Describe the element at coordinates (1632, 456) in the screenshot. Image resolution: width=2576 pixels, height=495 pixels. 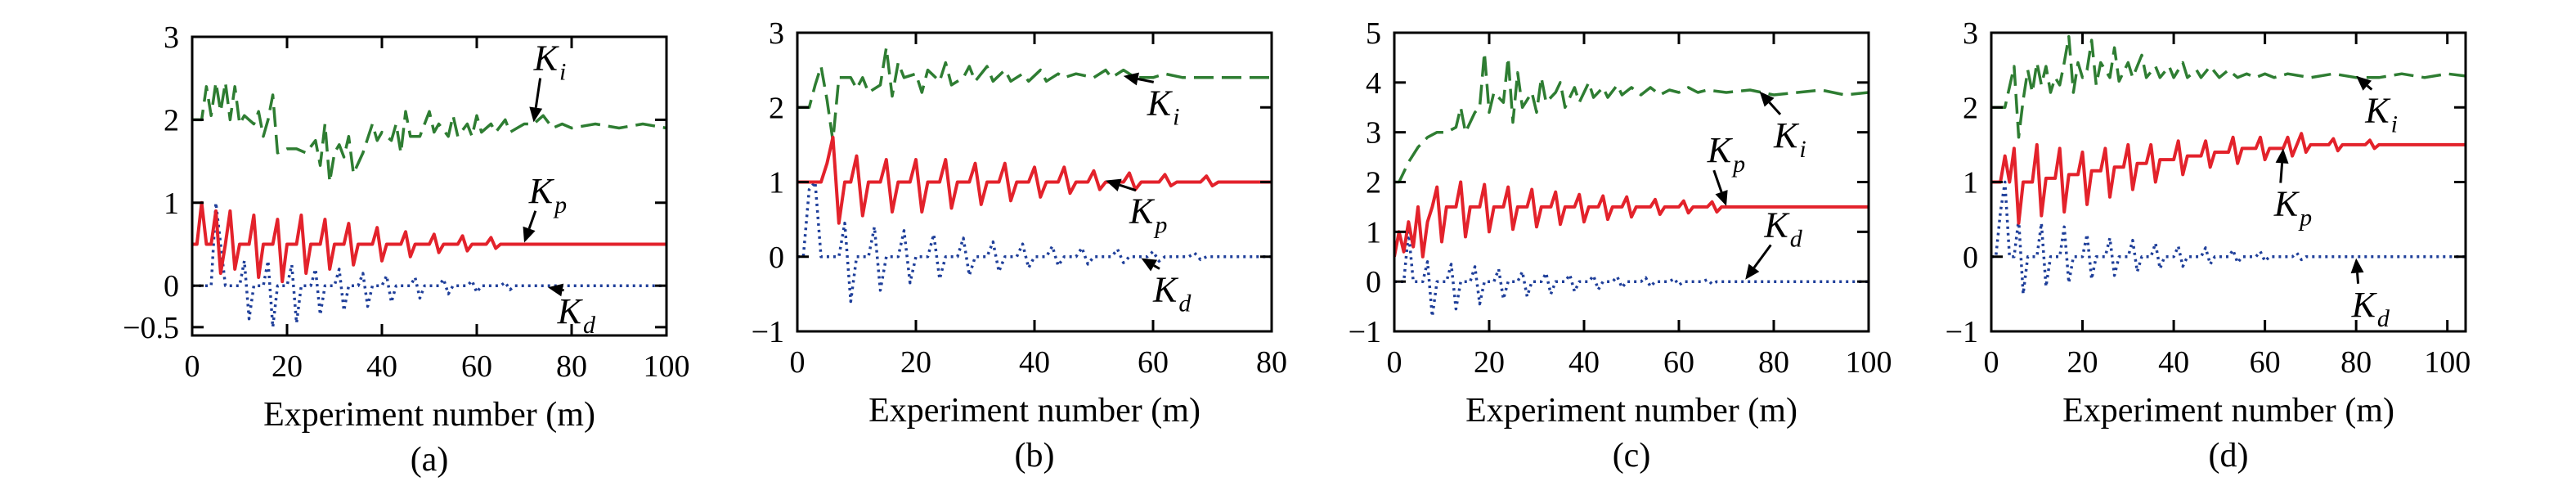
I see `panel-label: (c)` at that location.